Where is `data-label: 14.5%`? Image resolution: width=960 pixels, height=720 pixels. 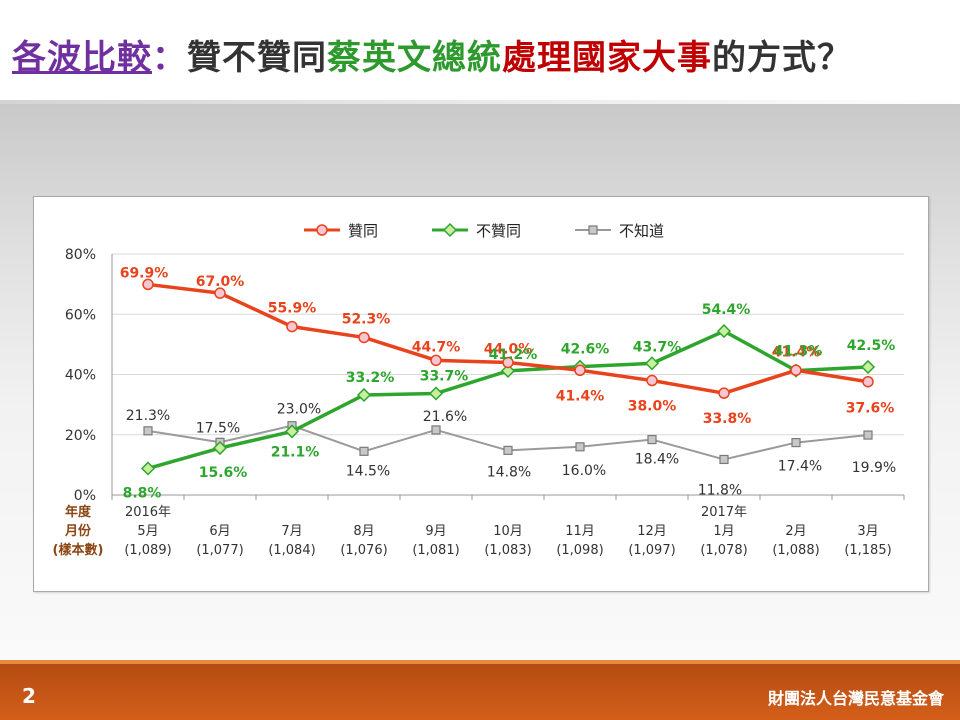
data-label: 14.5% is located at coordinates (368, 471).